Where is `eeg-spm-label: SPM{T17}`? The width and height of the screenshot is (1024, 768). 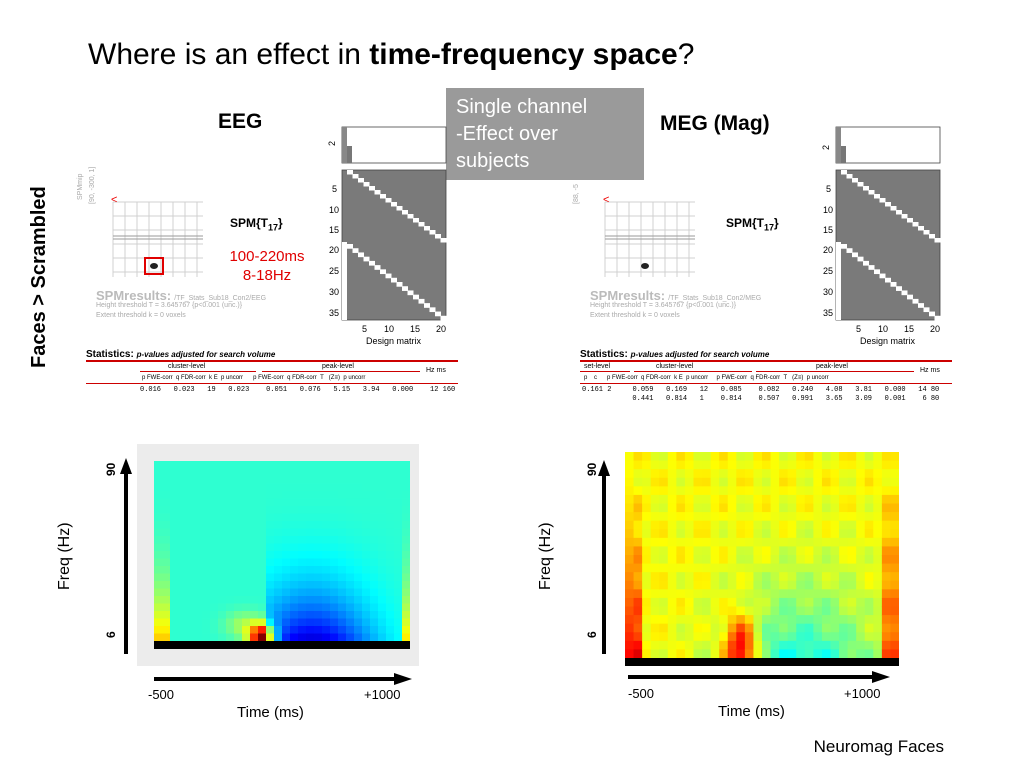 eeg-spm-label: SPM{T17} is located at coordinates (256, 224).